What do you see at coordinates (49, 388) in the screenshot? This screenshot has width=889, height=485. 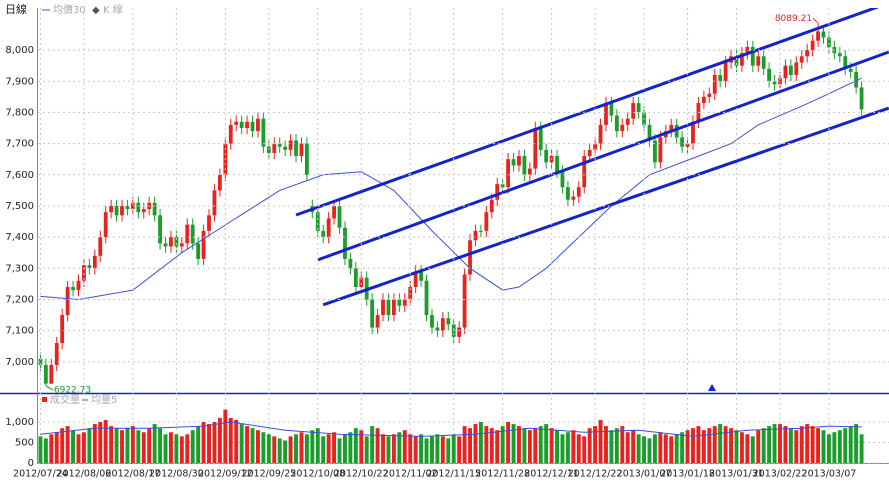 I see `min-pointer` at bounding box center [49, 388].